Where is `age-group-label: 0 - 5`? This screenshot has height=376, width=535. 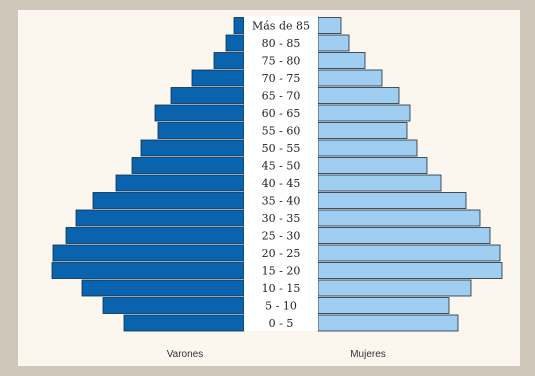
age-group-label: 0 - 5 is located at coordinates (281, 323).